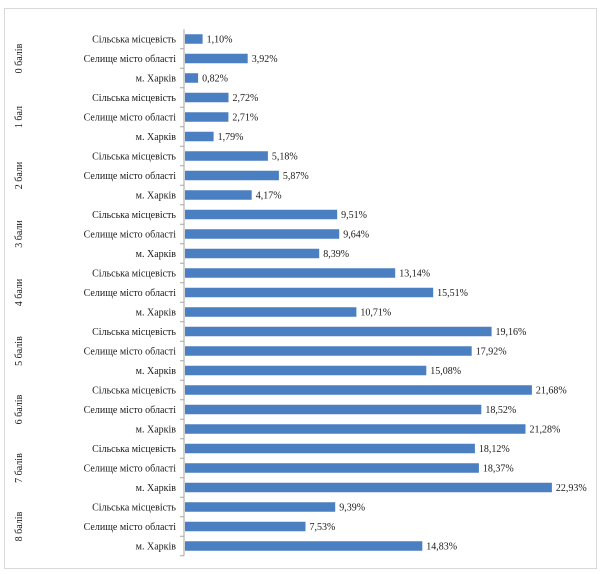 The width and height of the screenshot is (602, 574). Describe the element at coordinates (452, 293) in the screenshot. I see `data-label: 15,51%` at that location.